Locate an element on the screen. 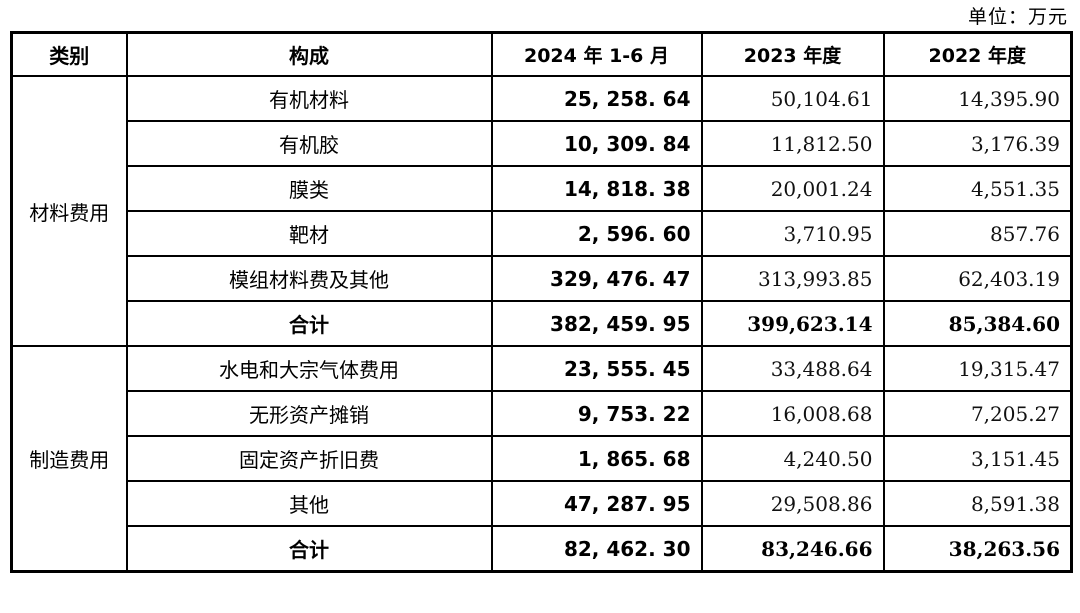  materials-total-row: 合计 382, 459. 95 399,623.14 85,384.60 is located at coordinates (542, 323).